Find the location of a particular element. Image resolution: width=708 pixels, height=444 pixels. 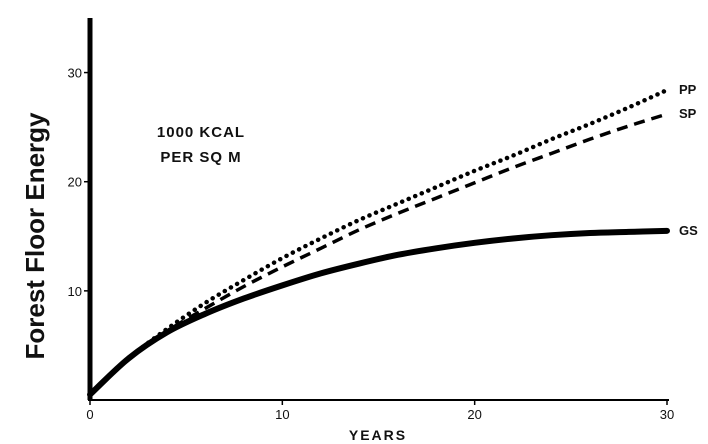

y-tick-label: 20 is located at coordinates (75, 182).